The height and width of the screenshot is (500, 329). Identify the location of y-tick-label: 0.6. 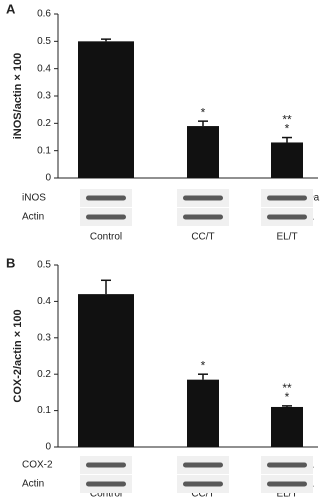
(44, 14).